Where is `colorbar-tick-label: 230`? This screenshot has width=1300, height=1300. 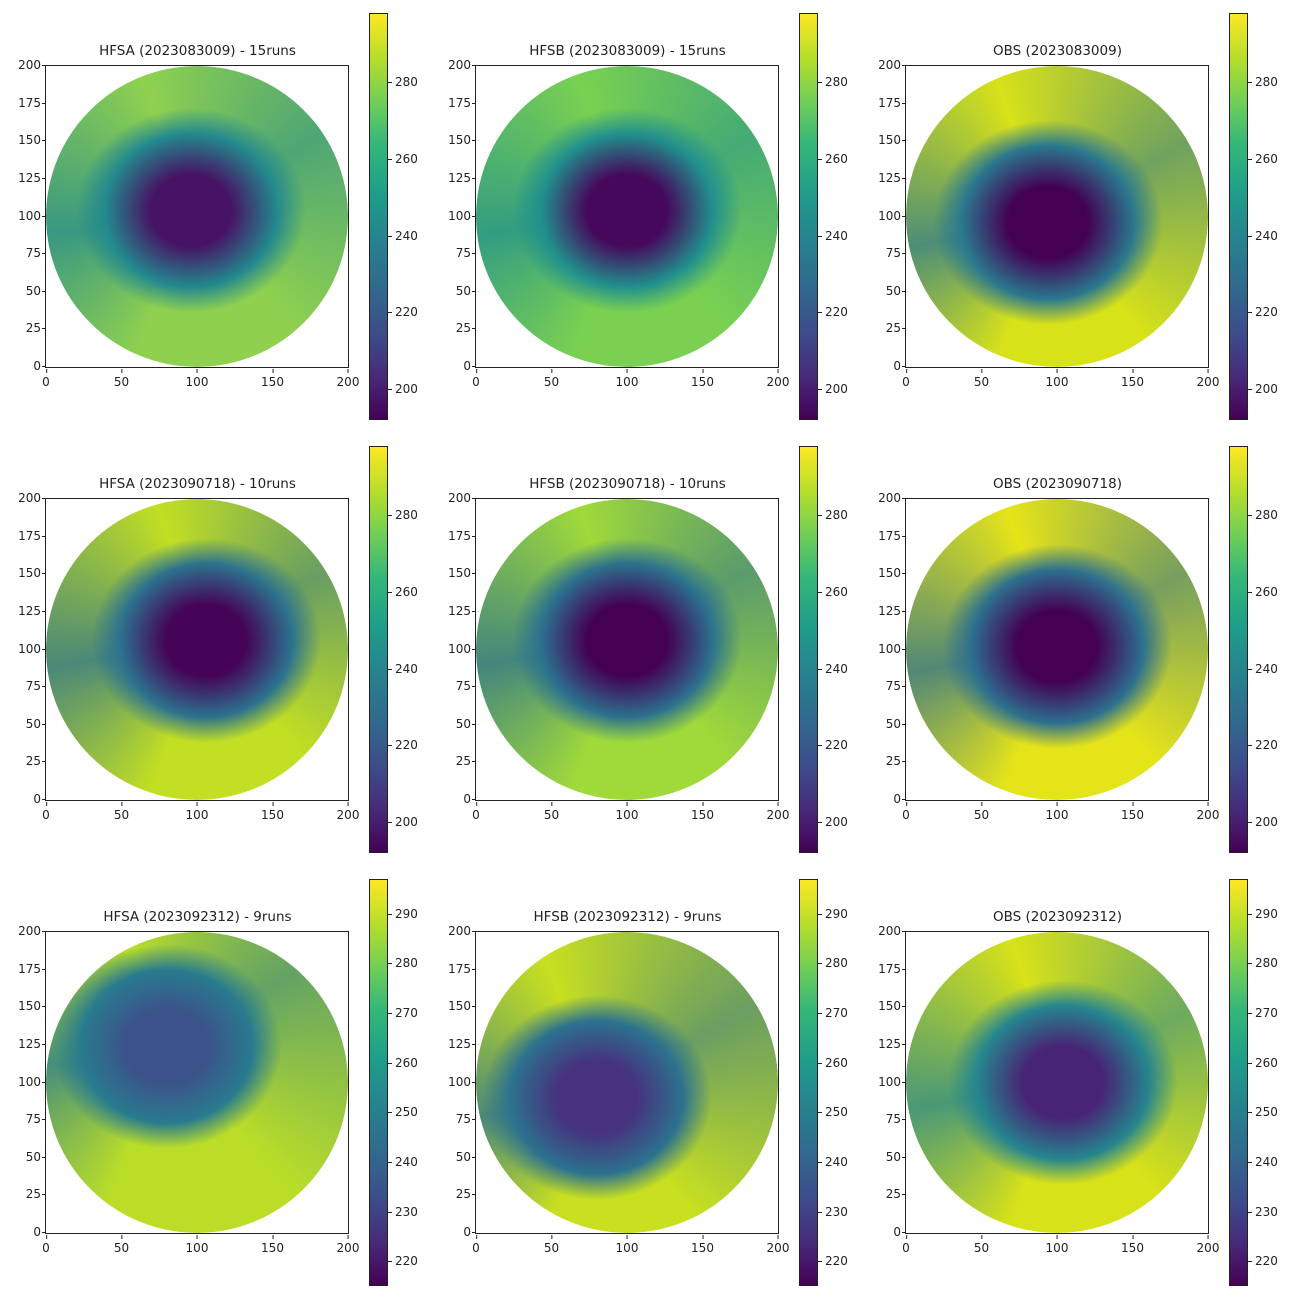
colorbar-tick-label: 230 is located at coordinates (1263, 1211).